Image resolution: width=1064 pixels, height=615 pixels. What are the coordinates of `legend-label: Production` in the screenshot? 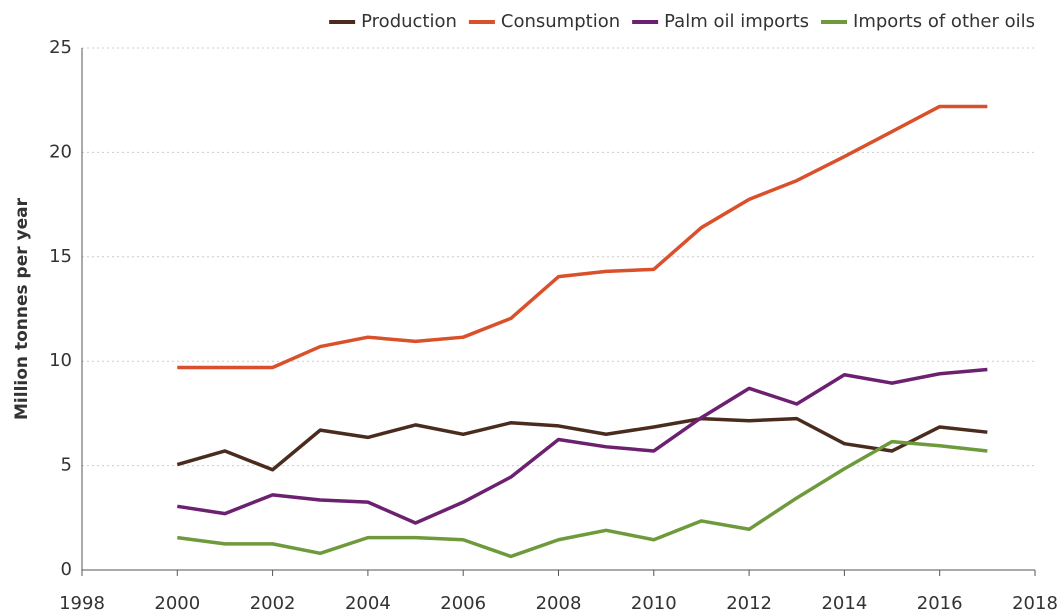 It's located at (409, 21).